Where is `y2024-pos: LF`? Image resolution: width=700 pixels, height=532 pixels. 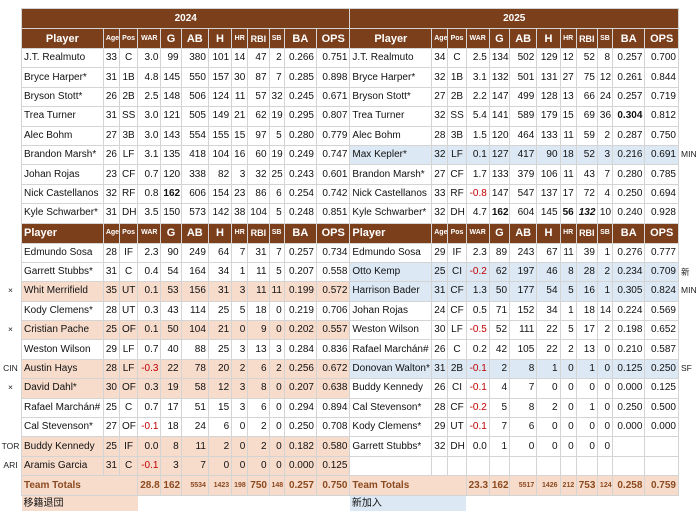
y2024-pos: LF is located at coordinates (128, 369).